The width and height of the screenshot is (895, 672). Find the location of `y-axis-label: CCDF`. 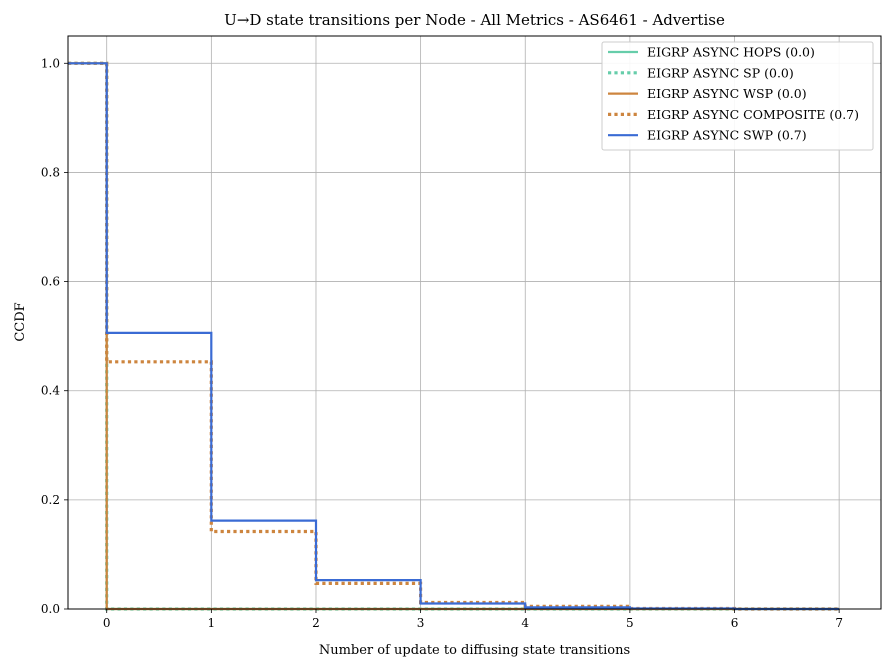

y-axis-label: CCDF is located at coordinates (20, 321).